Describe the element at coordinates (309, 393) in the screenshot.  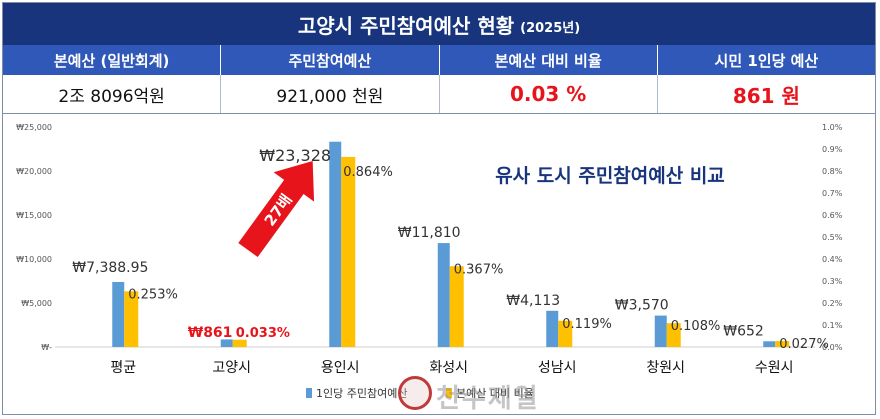
I see `legend-swatch-per-capita` at that location.